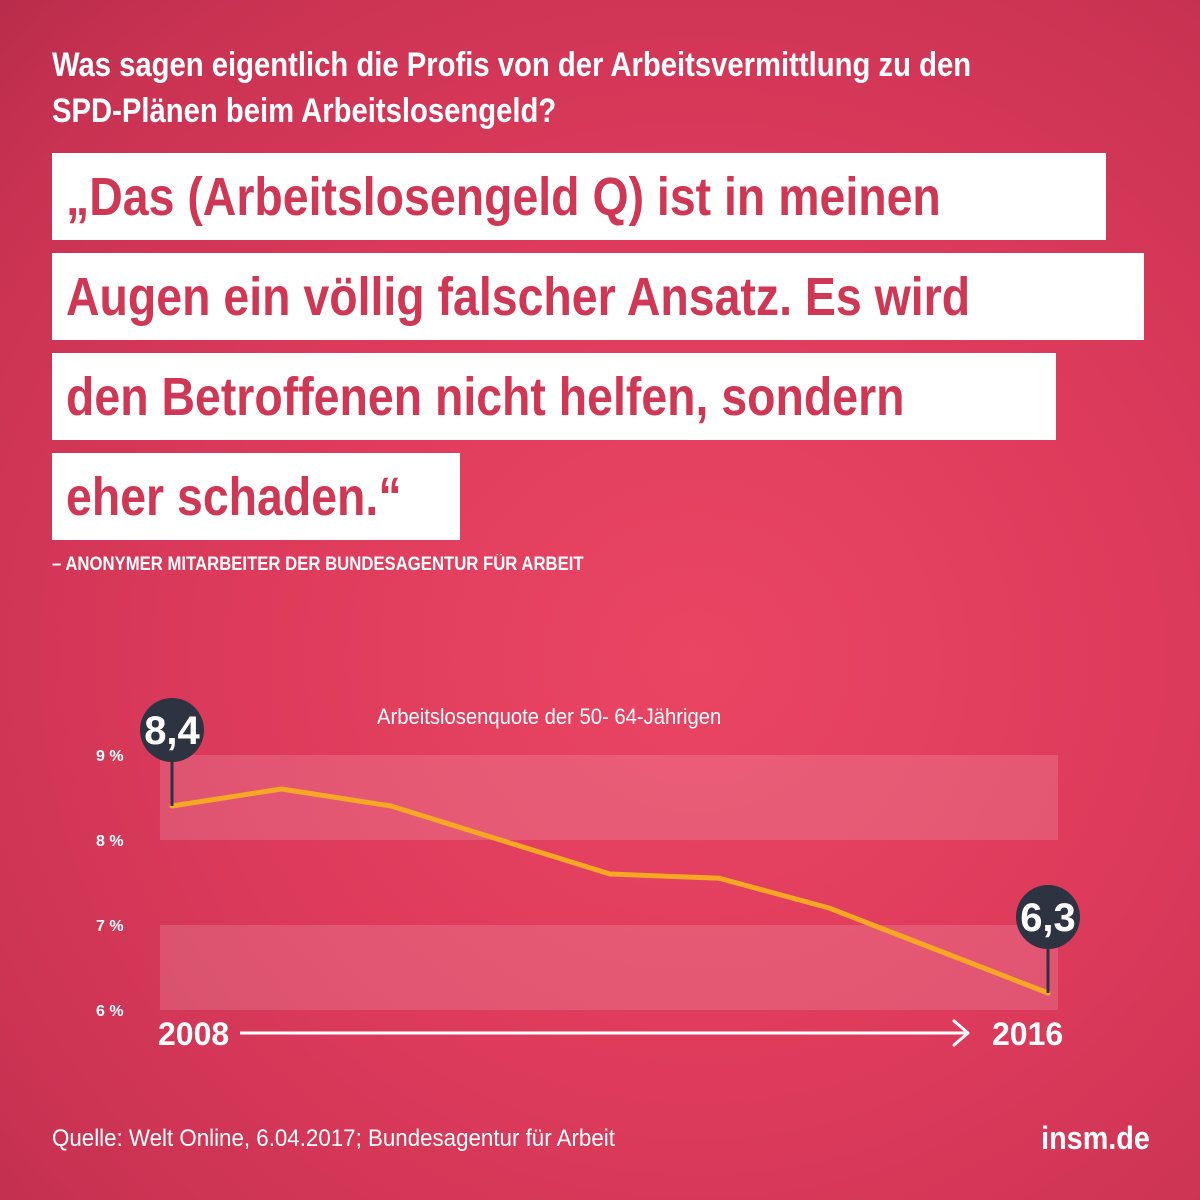  I want to click on callout-label: 8,4, so click(172, 731).